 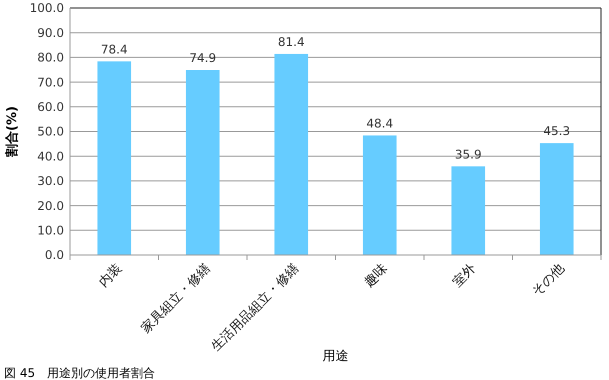 I want to click on y-axis-title: 割合(%), so click(x=12, y=132).